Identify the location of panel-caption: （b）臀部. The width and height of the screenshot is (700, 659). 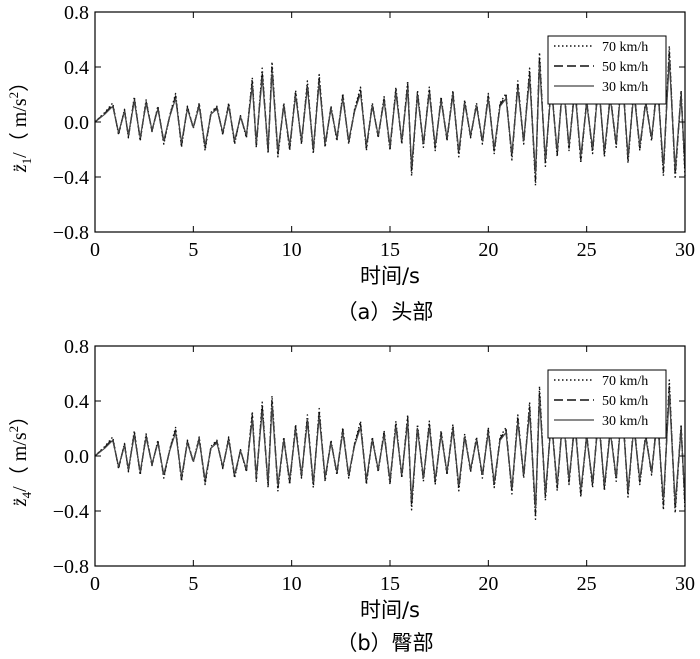
(384, 643).